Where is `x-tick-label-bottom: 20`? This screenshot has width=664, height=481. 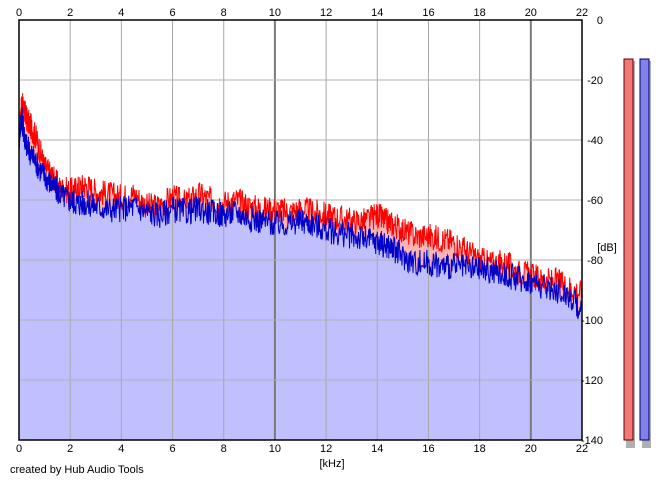
x-tick-label-bottom: 20 is located at coordinates (531, 449).